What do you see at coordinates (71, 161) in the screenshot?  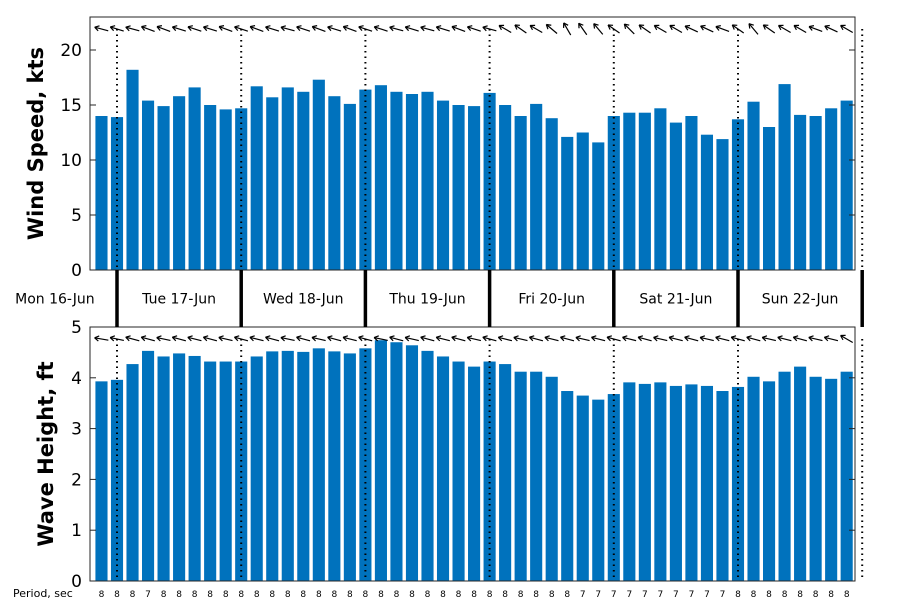 I see `y-tick-label: 10` at bounding box center [71, 161].